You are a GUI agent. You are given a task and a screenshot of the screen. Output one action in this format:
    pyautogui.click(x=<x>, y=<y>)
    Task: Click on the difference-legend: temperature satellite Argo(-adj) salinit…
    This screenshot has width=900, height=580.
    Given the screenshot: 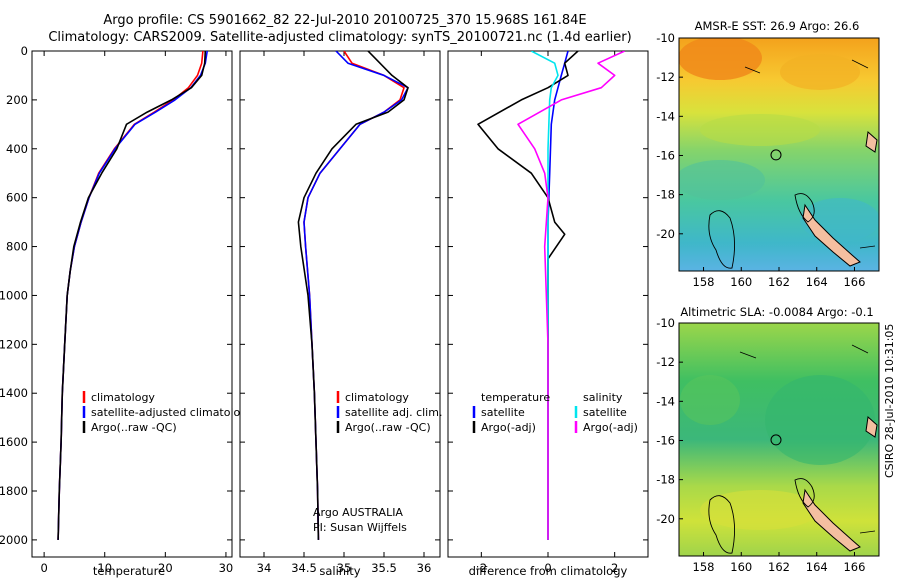 What is the action you would take?
    pyautogui.click(x=555, y=412)
    